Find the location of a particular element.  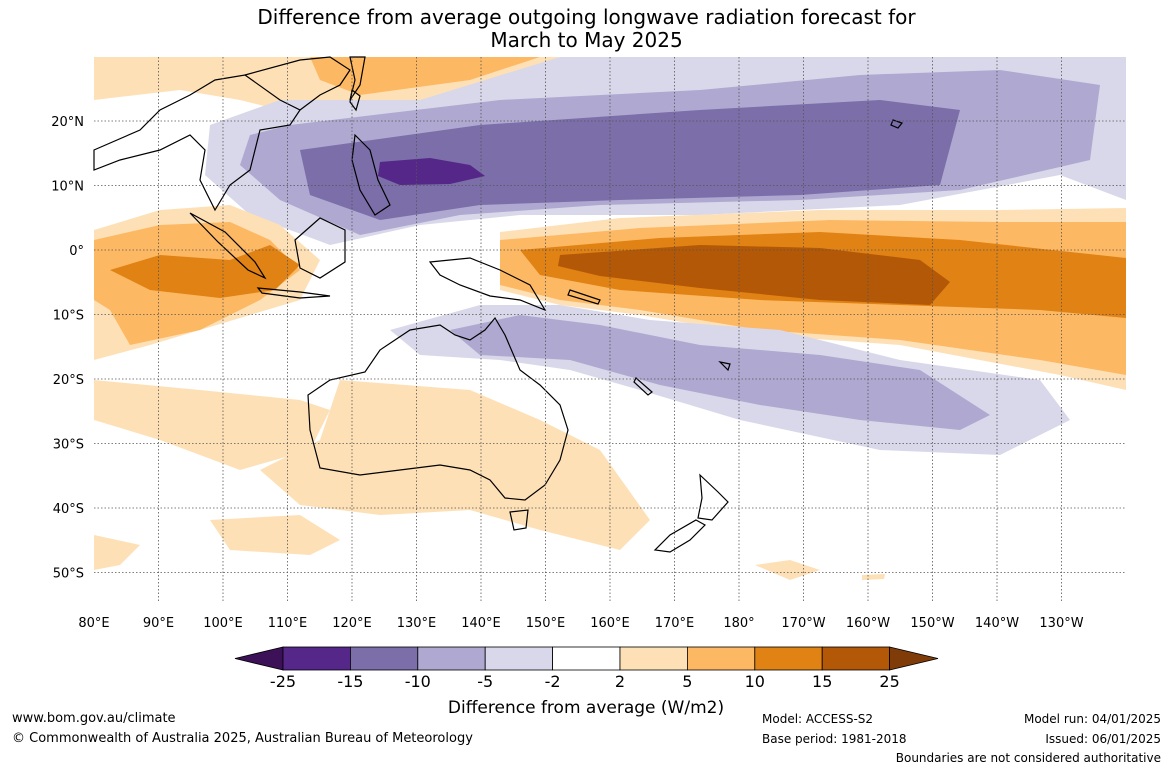

colorbar-tick-label: 15 is located at coordinates (822, 681).